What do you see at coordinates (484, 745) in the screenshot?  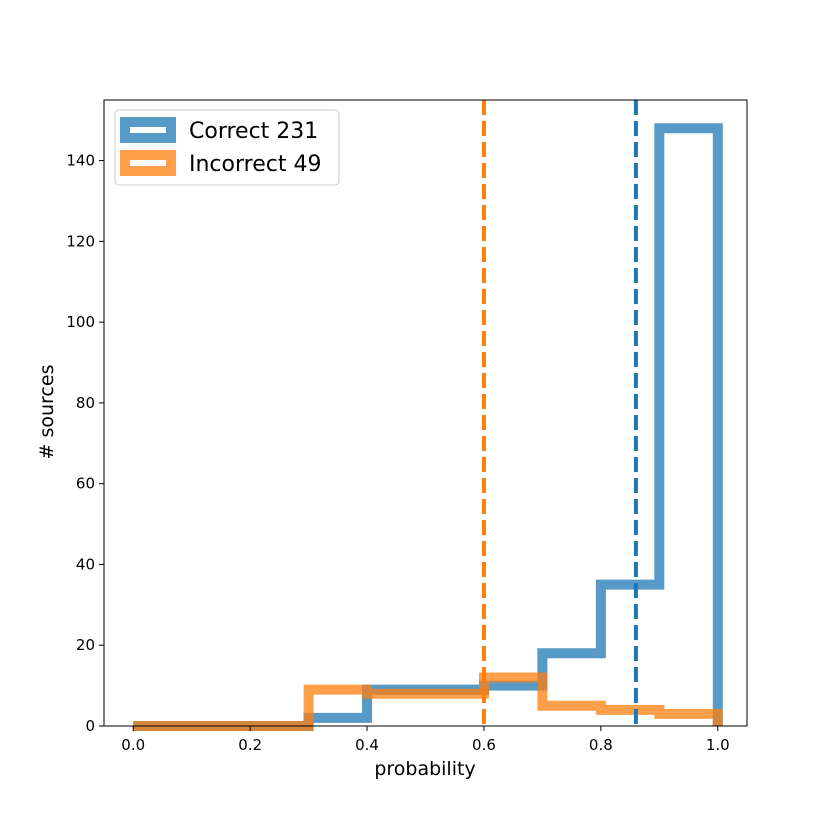 I see `x-tick-label: 0.6` at bounding box center [484, 745].